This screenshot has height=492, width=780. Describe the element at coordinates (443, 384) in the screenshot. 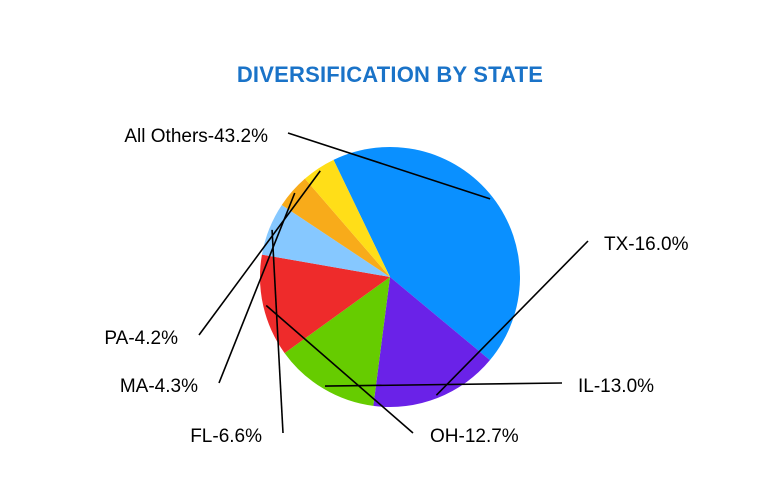

I see `leader-line-il` at that location.